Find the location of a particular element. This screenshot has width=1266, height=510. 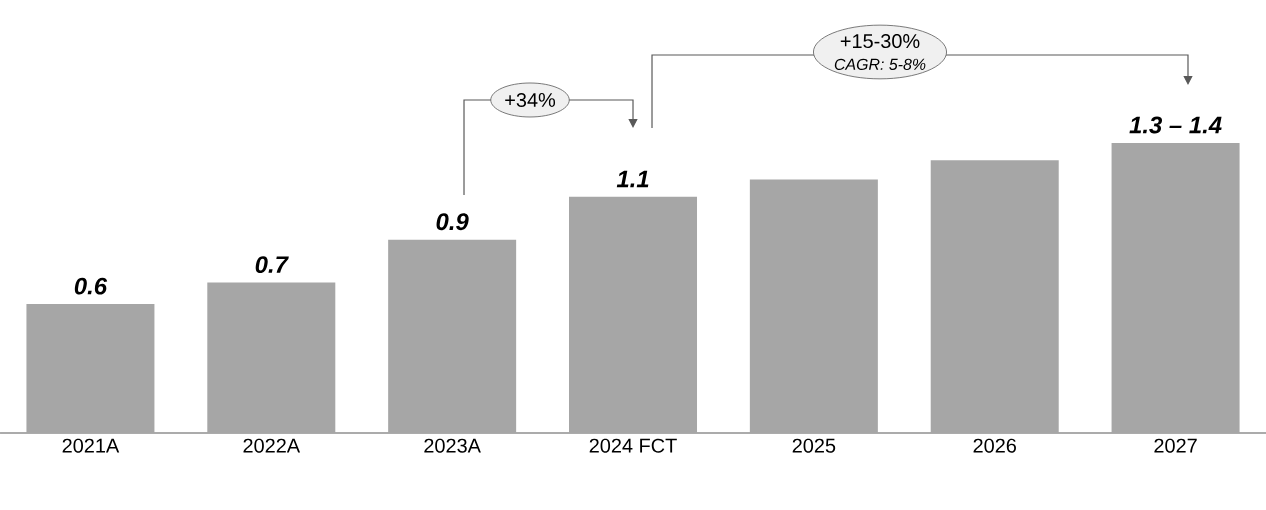

data-label: 1.3 – 1.4 is located at coordinates (1175, 125).